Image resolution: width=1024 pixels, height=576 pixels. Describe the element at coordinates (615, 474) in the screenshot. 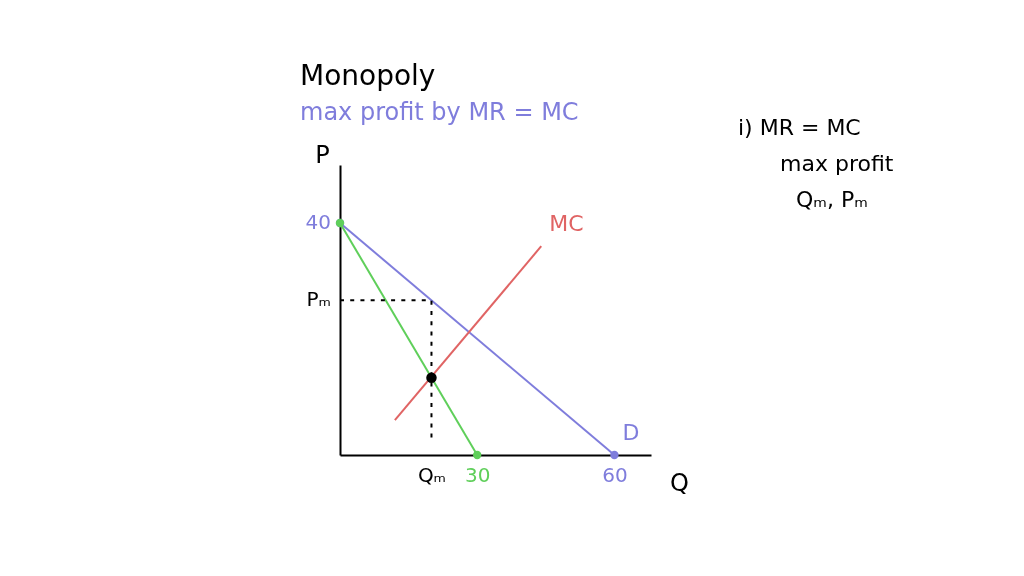

I see `x-tick-label: 60` at that location.